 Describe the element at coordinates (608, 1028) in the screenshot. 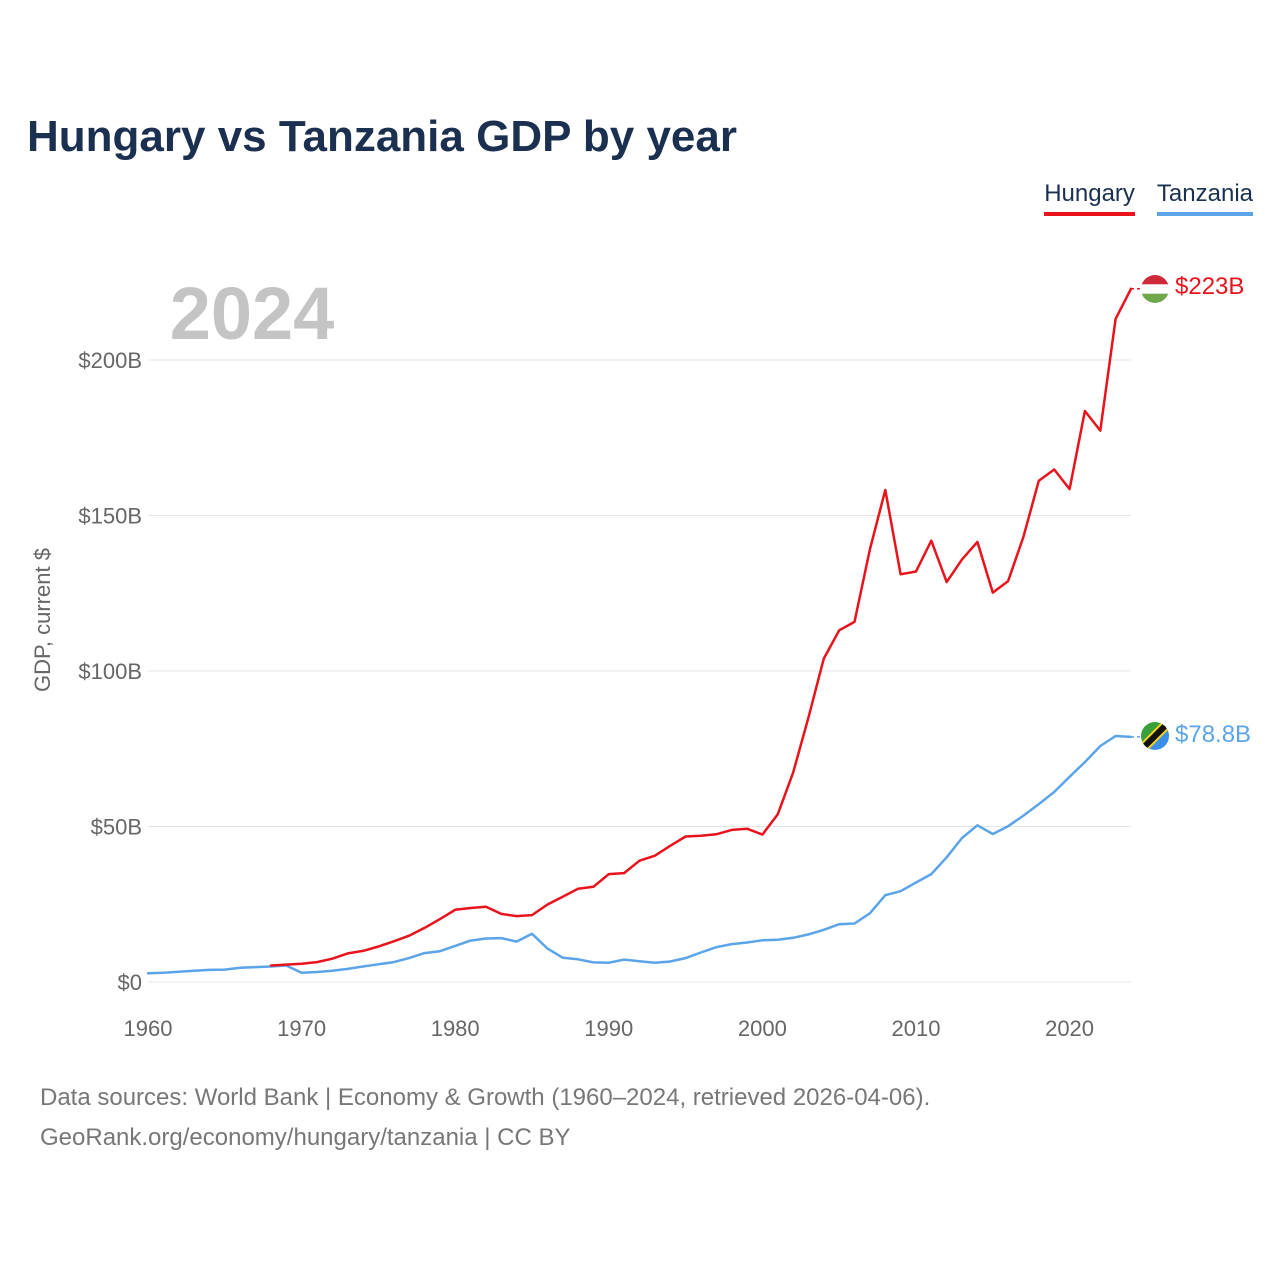

I see `x-tick-label: 1990` at that location.